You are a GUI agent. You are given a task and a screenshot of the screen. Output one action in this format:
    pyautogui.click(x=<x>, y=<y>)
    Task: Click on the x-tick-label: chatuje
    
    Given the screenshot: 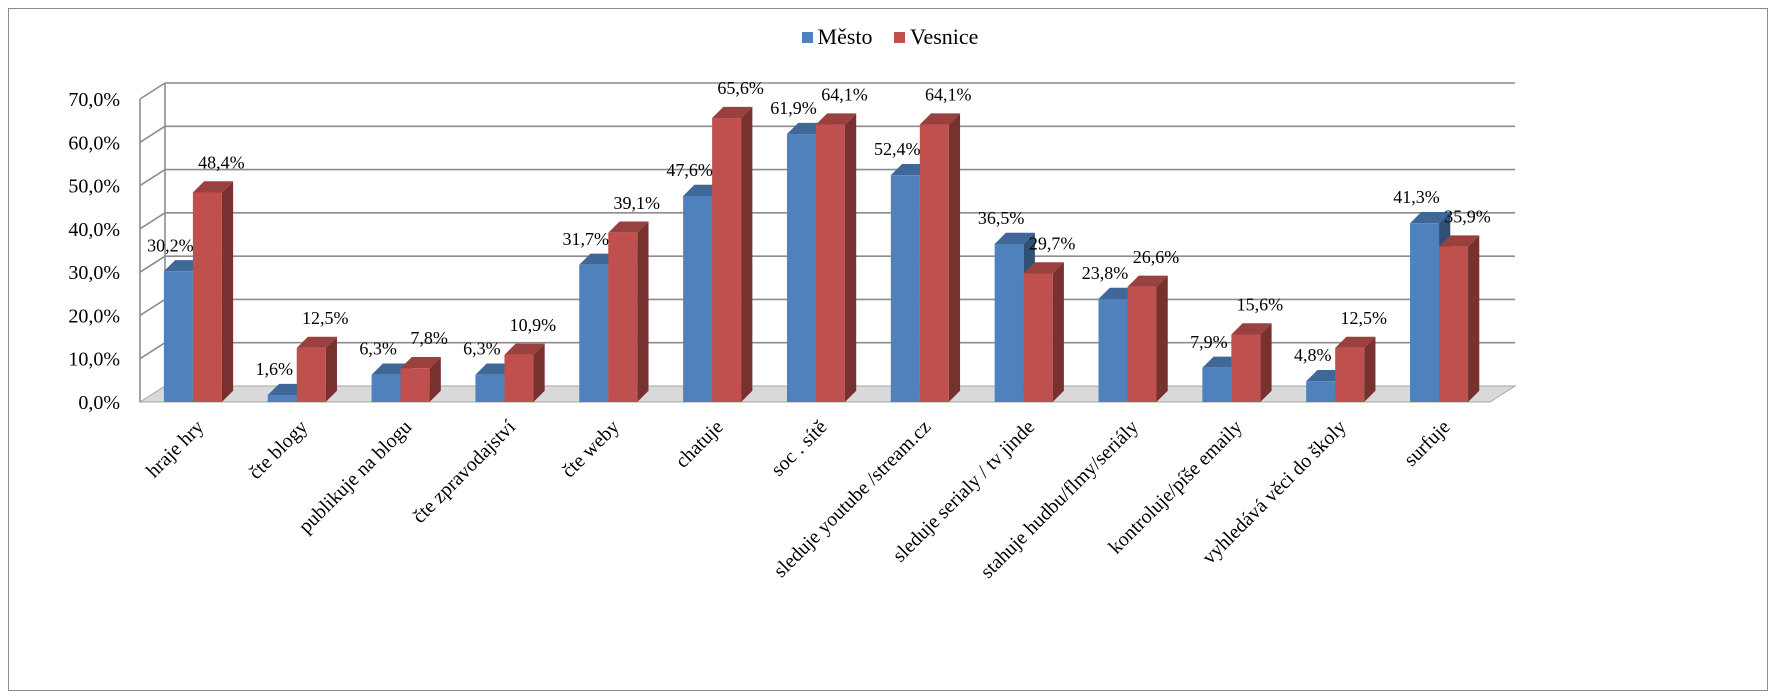 What is the action you would take?
    pyautogui.click(x=699, y=444)
    